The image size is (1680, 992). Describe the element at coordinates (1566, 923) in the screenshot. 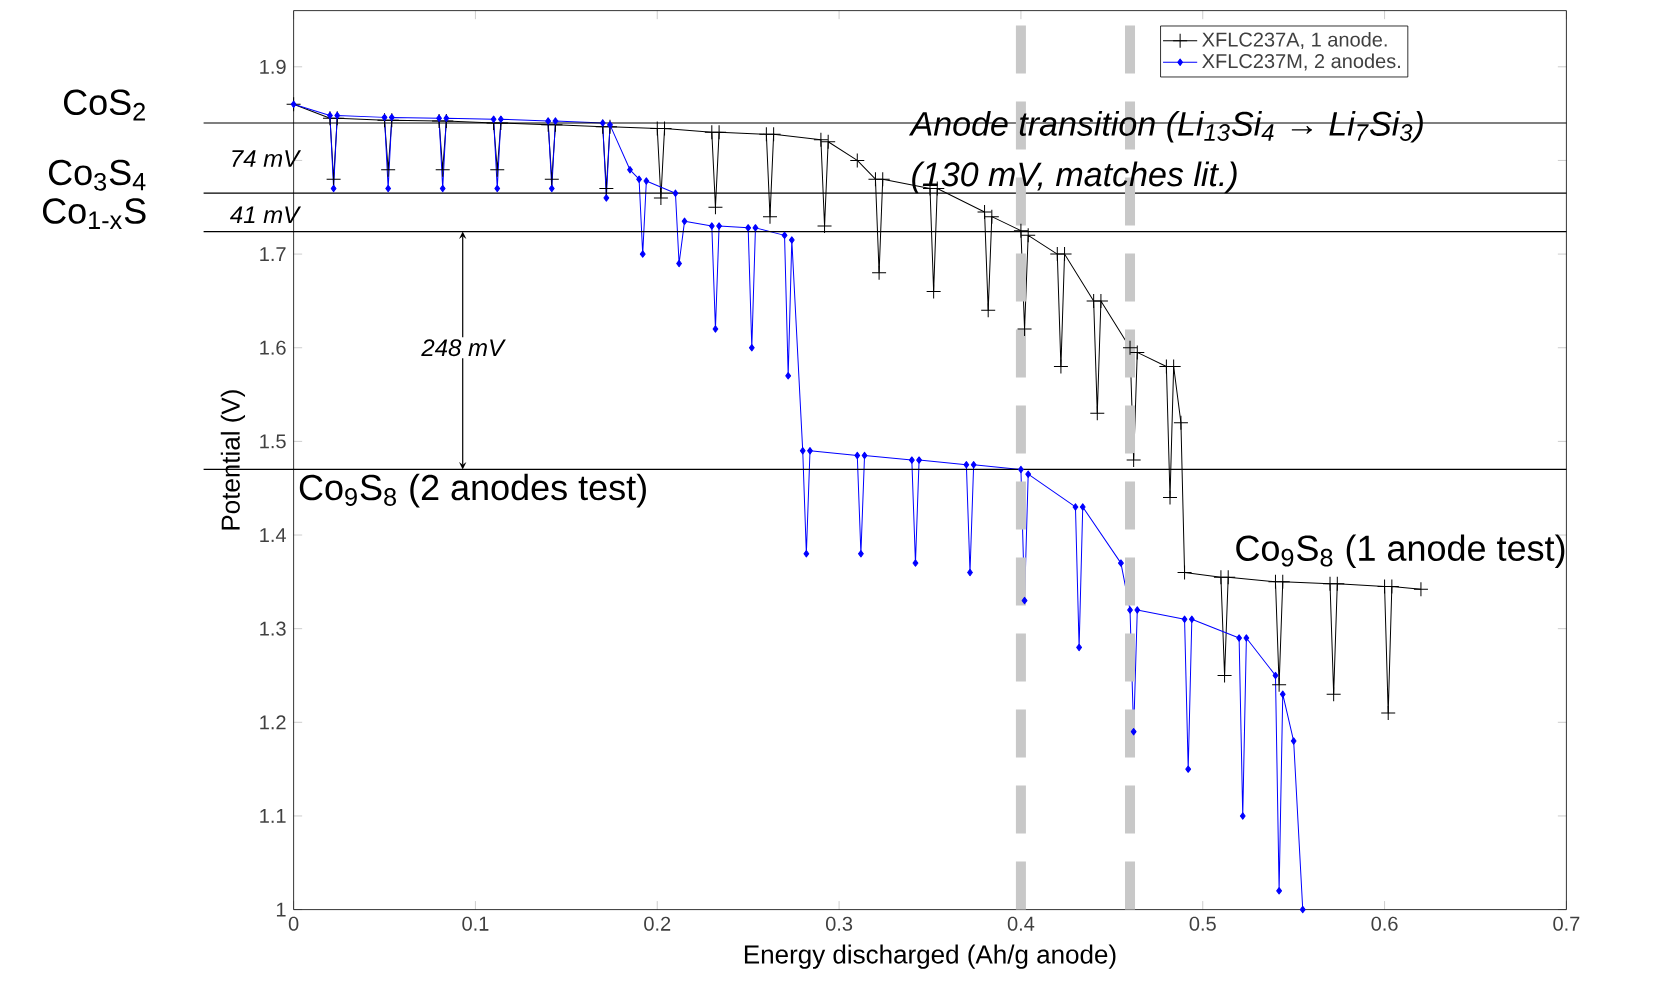

I see `x-tick-label: 0.7` at that location.